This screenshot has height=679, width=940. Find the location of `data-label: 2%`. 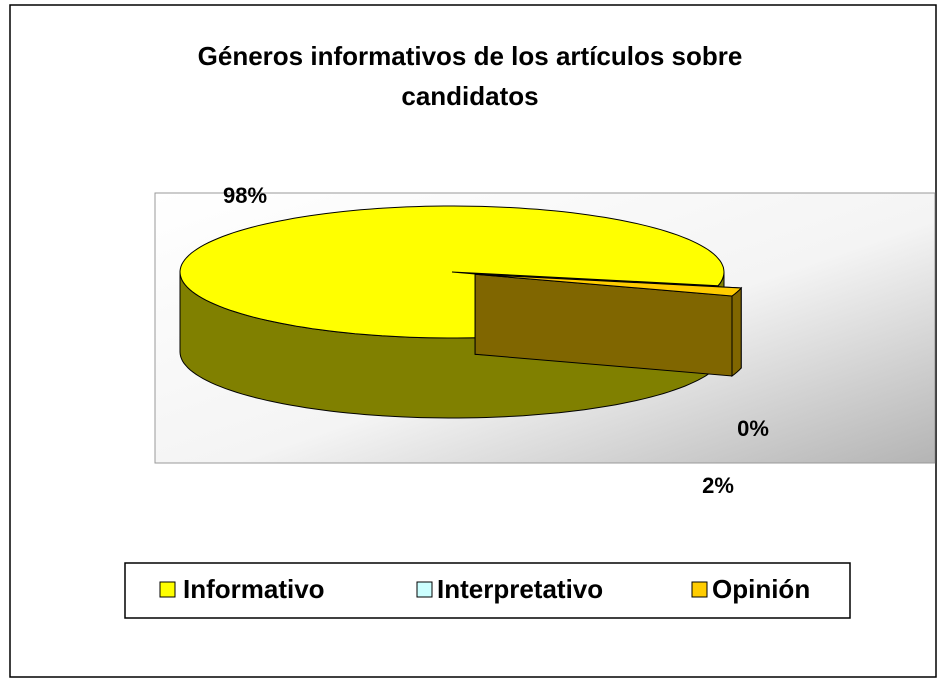

data-label: 2% is located at coordinates (718, 485).